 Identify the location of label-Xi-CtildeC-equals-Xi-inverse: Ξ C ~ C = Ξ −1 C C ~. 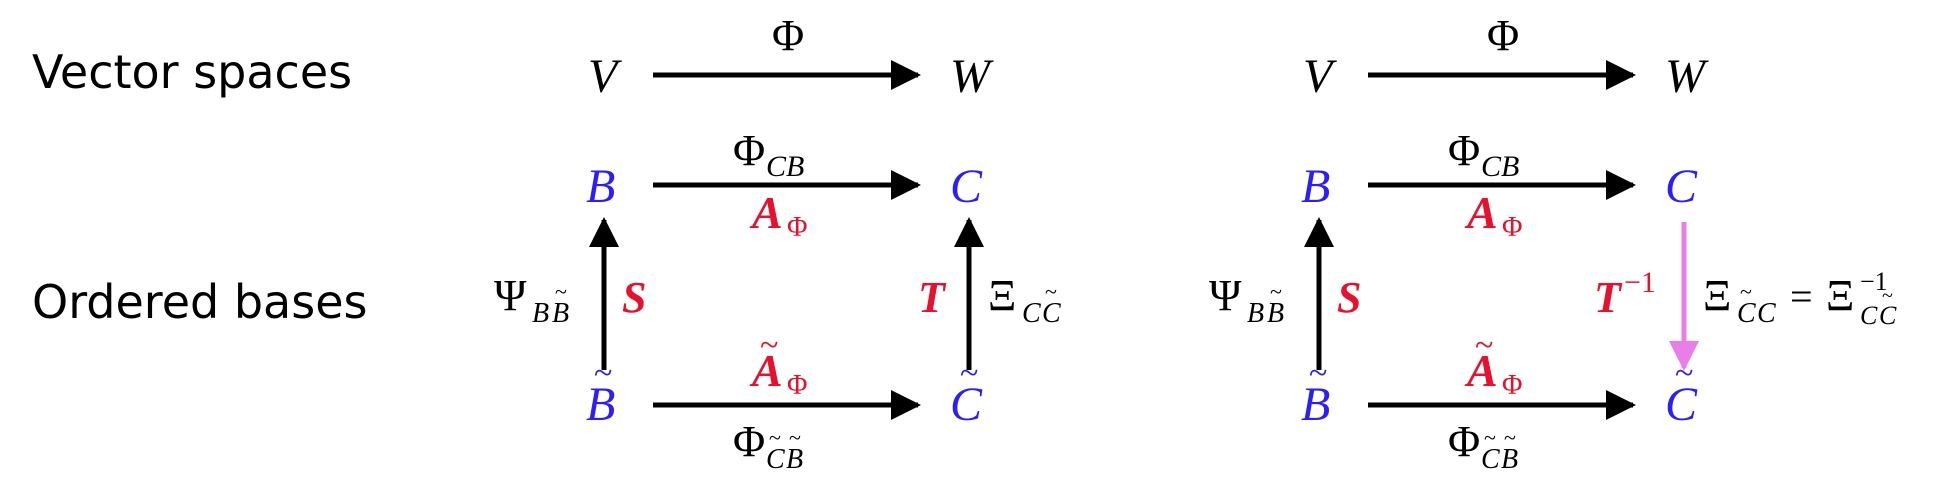
(1800, 298).